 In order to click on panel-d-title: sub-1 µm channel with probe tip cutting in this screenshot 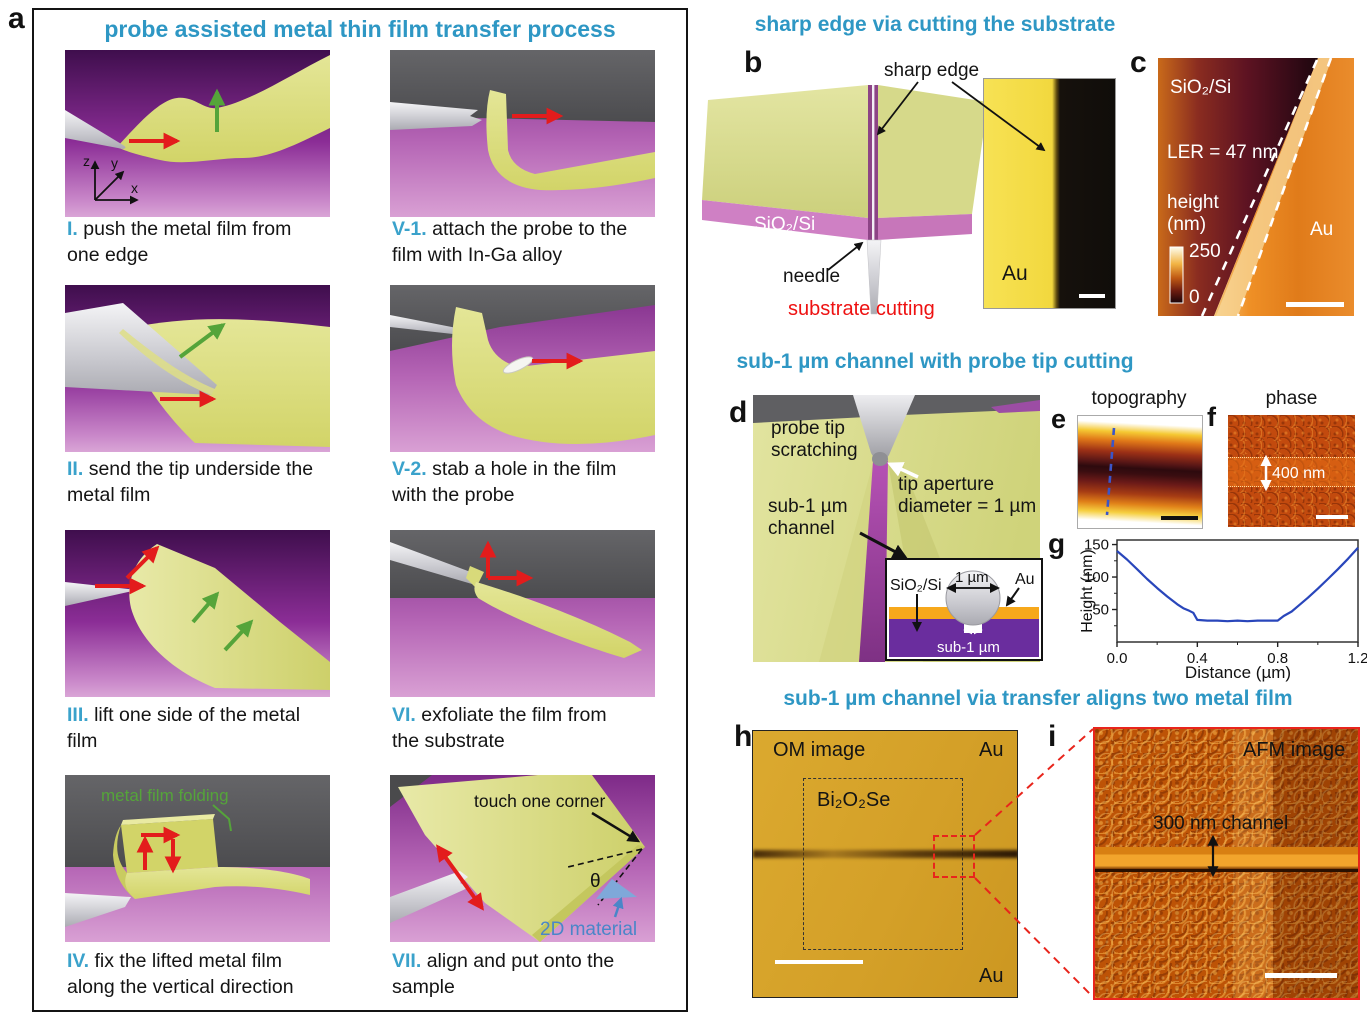, I will do `click(935, 361)`.